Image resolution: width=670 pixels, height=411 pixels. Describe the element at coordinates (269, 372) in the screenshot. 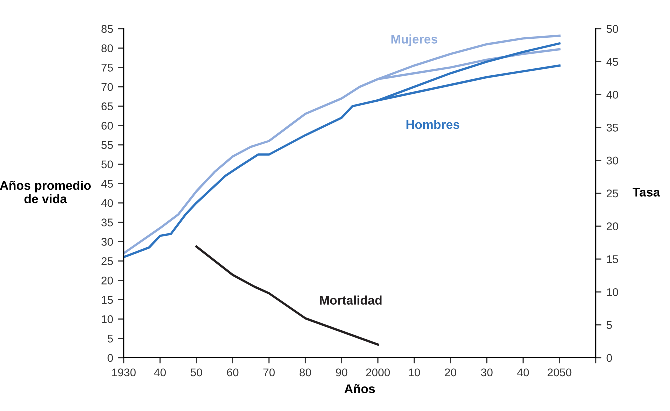

I see `x-tick-label: 70` at that location.